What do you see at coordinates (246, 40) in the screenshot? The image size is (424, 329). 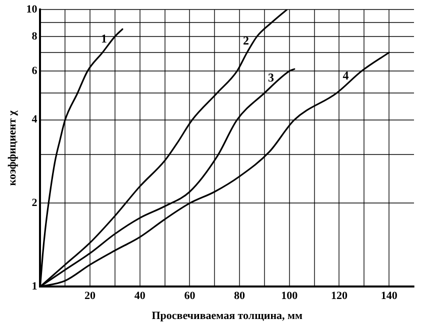 I see `annotation: 2` at bounding box center [246, 40].